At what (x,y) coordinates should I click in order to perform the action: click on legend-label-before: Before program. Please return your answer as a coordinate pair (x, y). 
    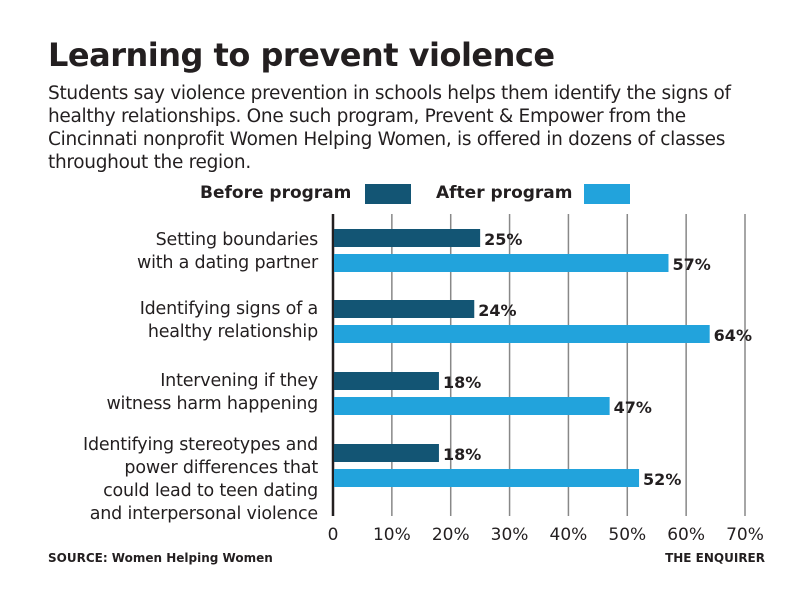
    Looking at the image, I should click on (276, 193).